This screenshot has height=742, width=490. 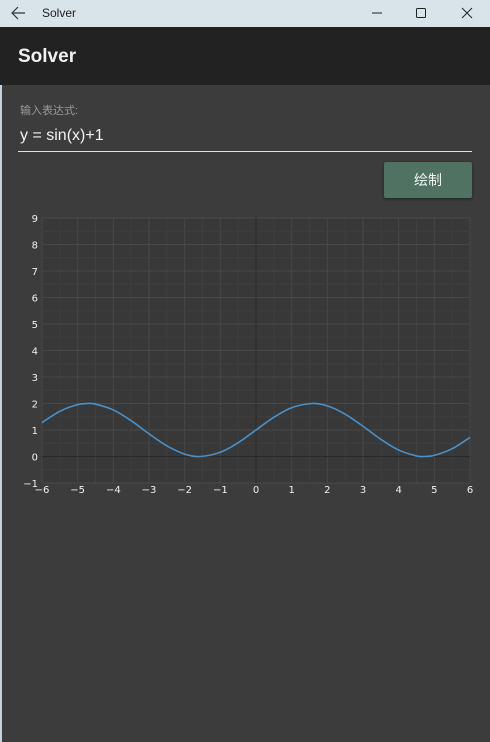 I want to click on expression-label: 输入表达式:, so click(x=49, y=111).